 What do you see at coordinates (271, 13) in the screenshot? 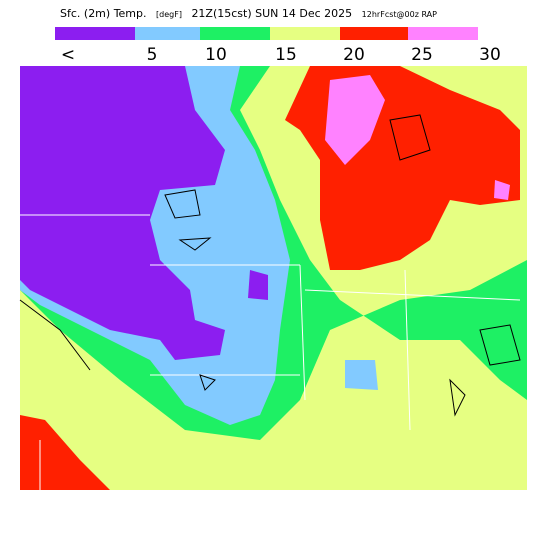
I see `title-part: 21Z(15cst) SUN 14 Dec 2025` at bounding box center [271, 13].